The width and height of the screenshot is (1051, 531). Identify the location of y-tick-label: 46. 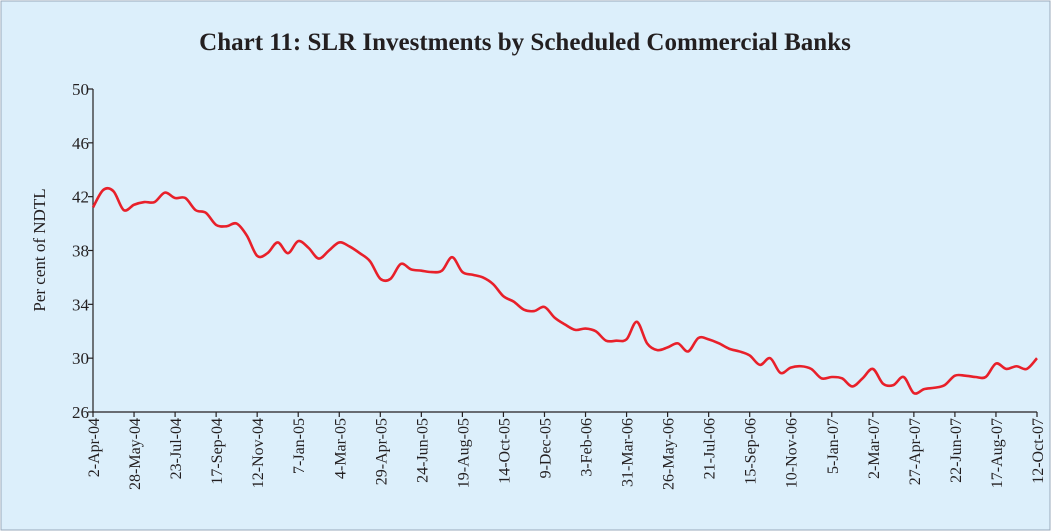
(80, 143).